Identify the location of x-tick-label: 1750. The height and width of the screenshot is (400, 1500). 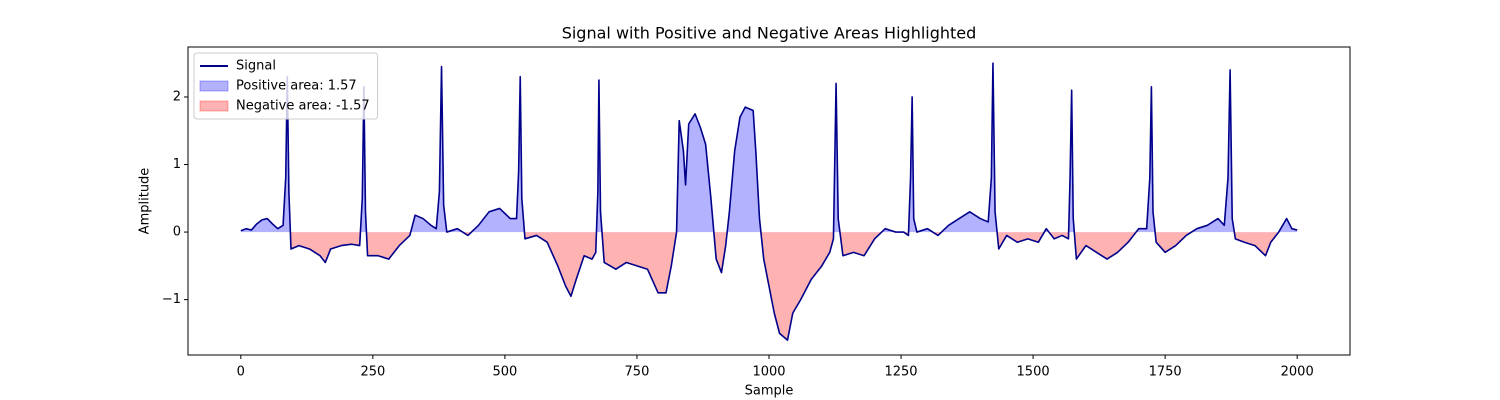
(1165, 372).